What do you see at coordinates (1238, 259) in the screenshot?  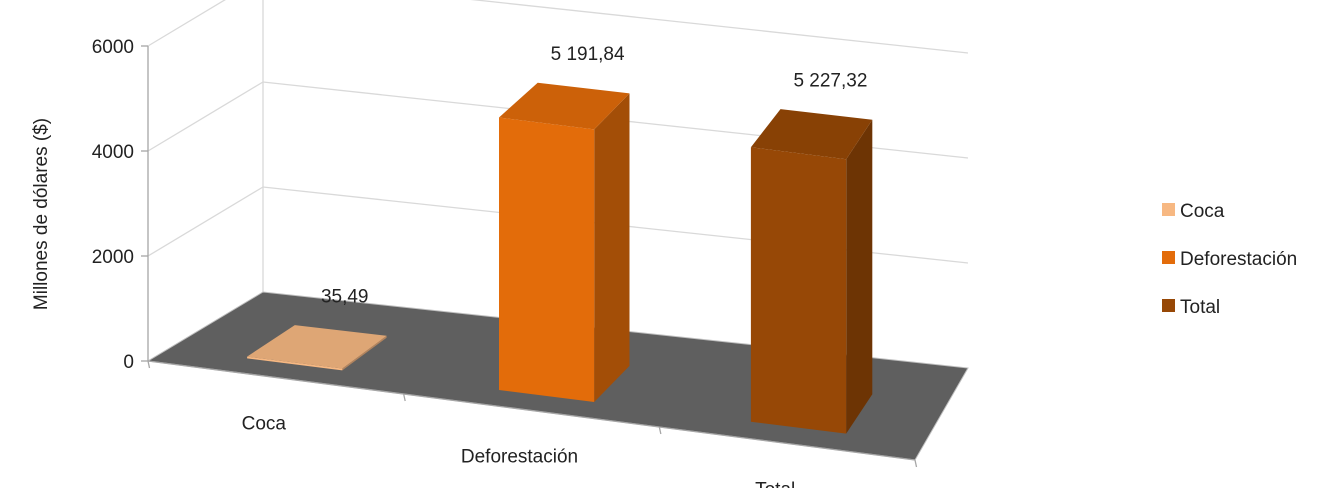 I see `legend-label: Deforestación` at bounding box center [1238, 259].